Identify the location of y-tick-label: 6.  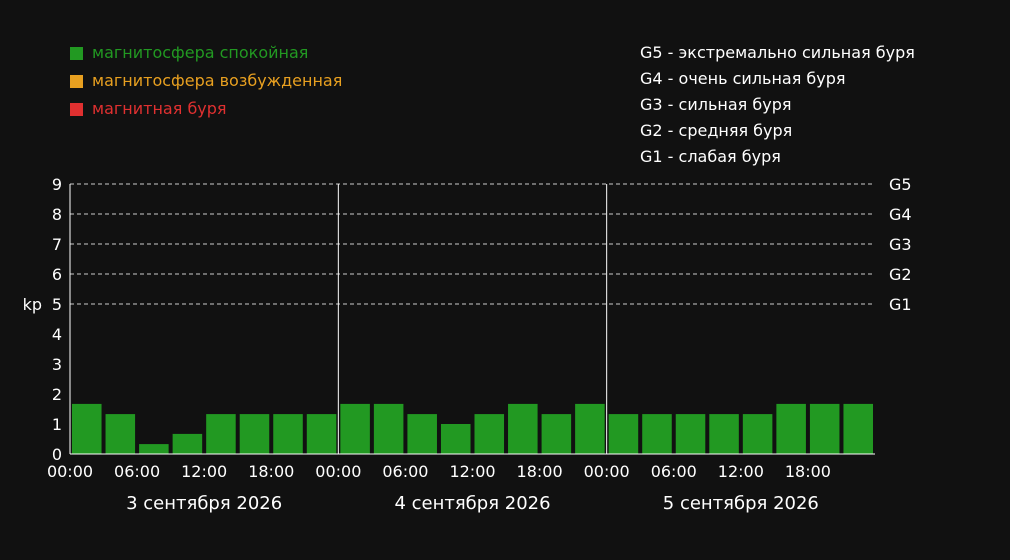
(57, 274).